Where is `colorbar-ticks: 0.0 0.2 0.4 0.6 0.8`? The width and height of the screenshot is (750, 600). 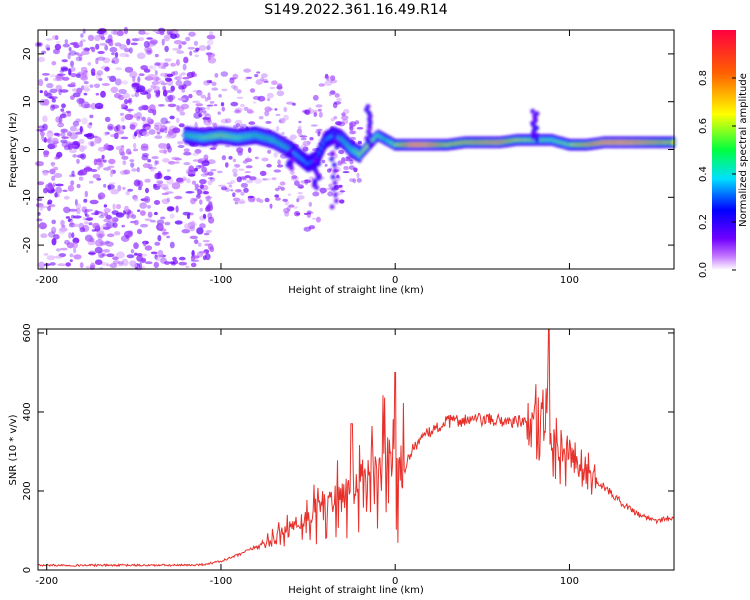 colorbar-ticks: 0.0 0.2 0.4 0.6 0.8 is located at coordinates (717, 174).